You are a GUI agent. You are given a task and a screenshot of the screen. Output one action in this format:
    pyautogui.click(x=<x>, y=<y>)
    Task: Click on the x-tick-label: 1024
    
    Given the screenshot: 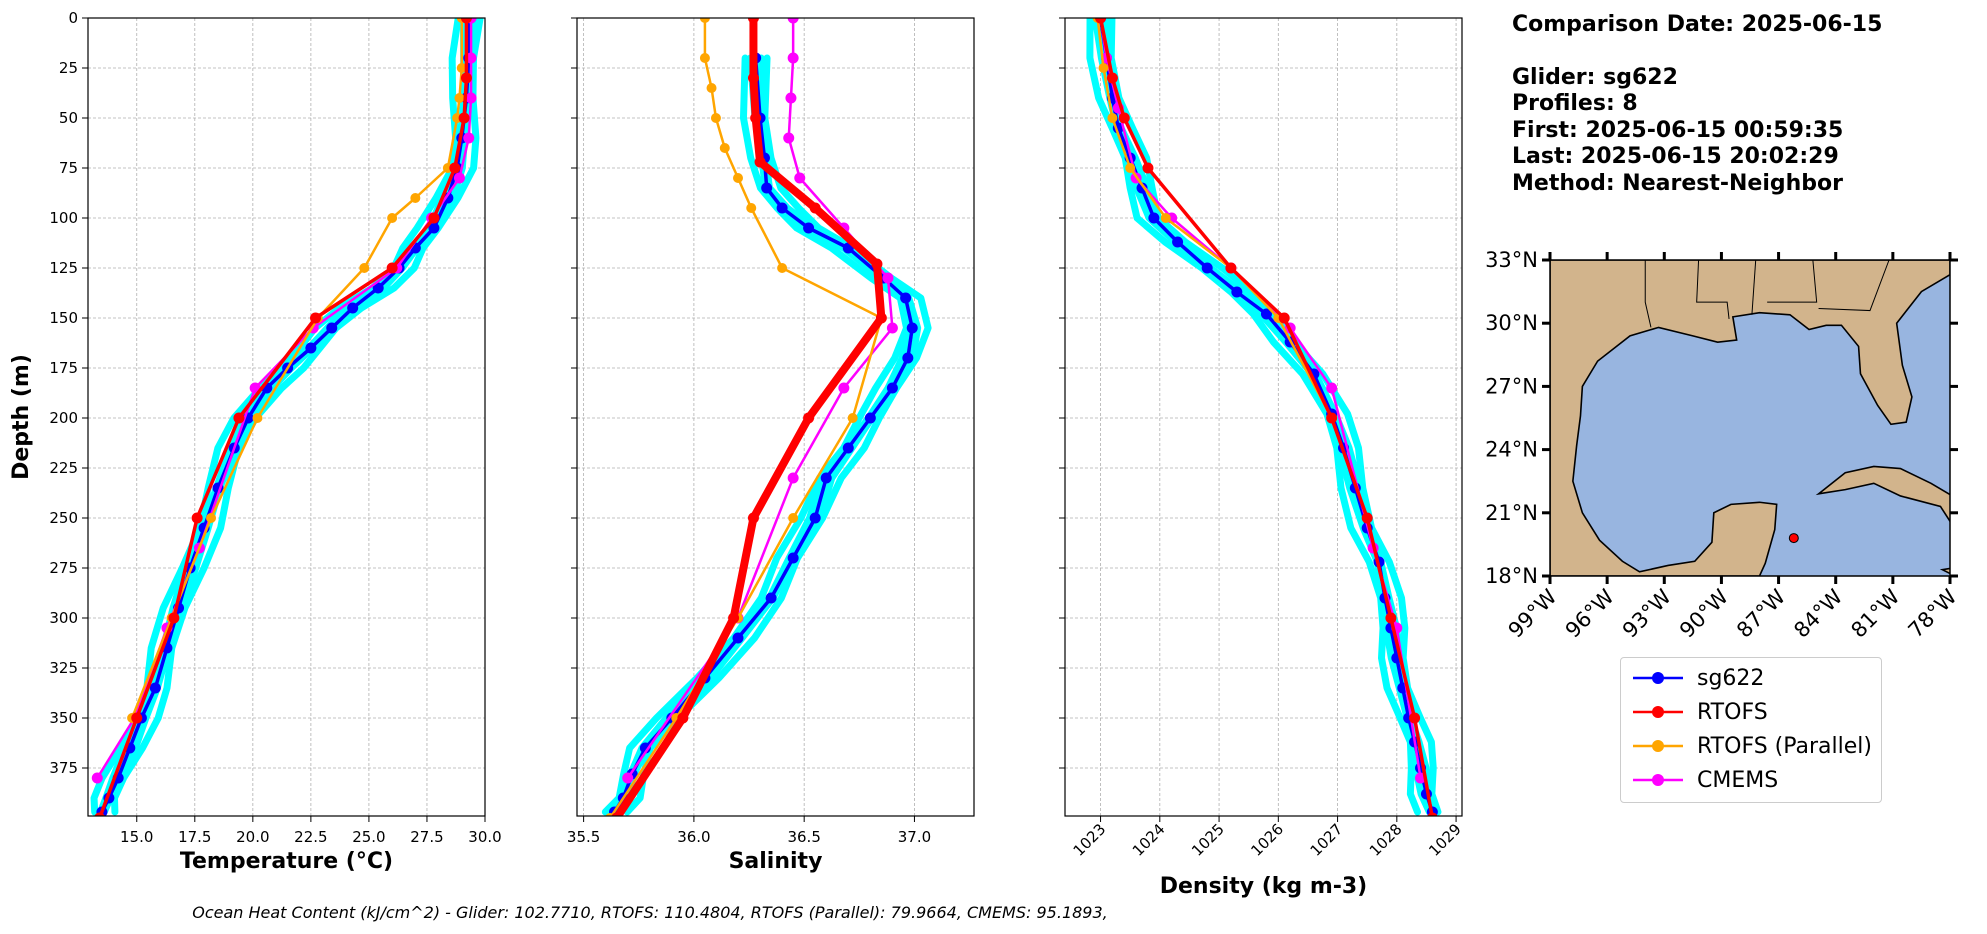 What is the action you would take?
    pyautogui.click(x=1149, y=840)
    